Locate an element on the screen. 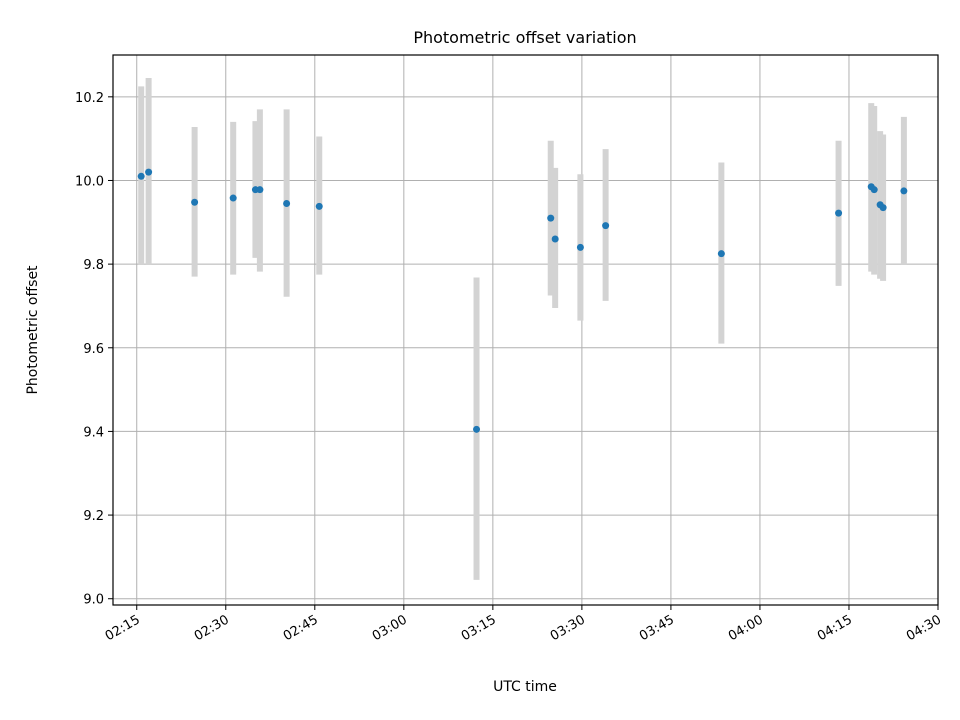 This screenshot has width=960, height=720. y-tick-label: 10.2 is located at coordinates (89, 98).